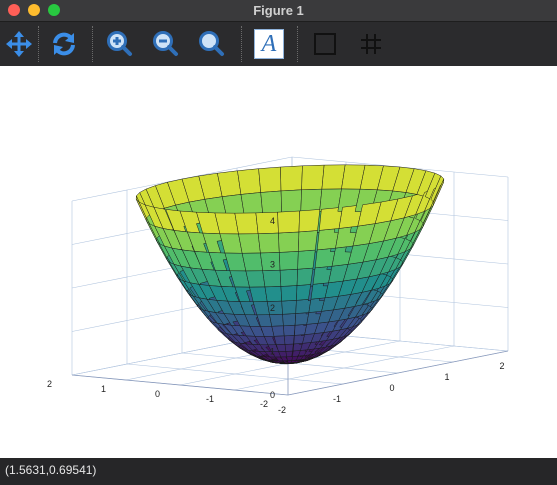 This screenshot has width=557, height=485. I want to click on text-a-icon: A, so click(269, 44).